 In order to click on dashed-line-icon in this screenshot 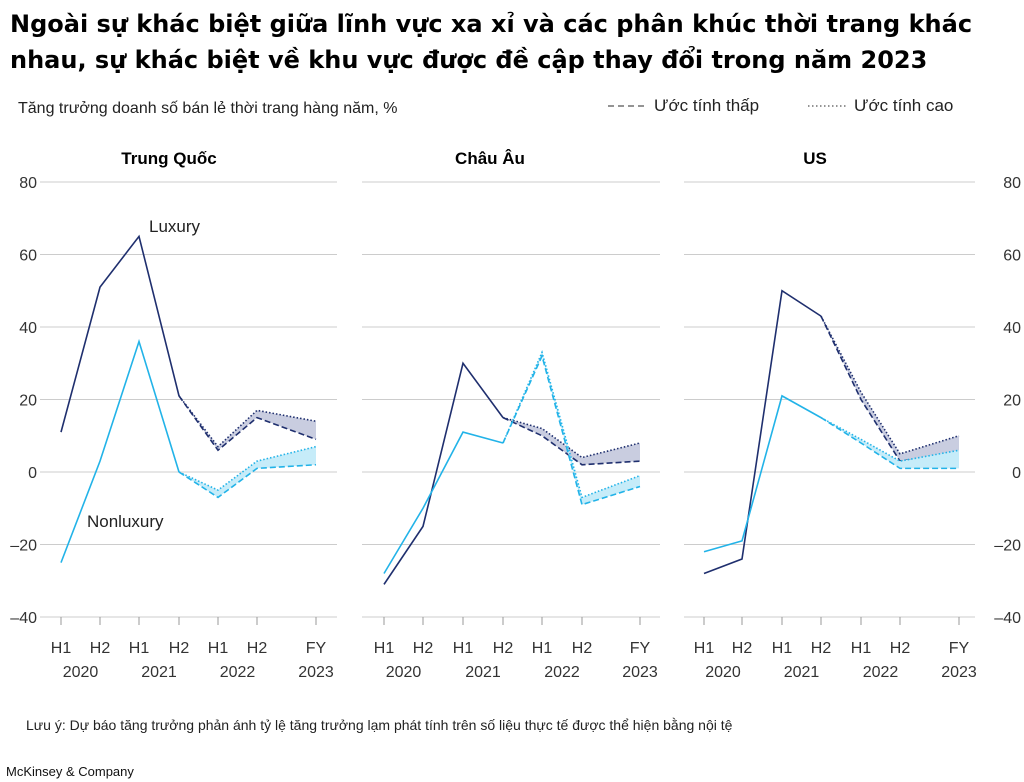, I will do `click(628, 106)`.